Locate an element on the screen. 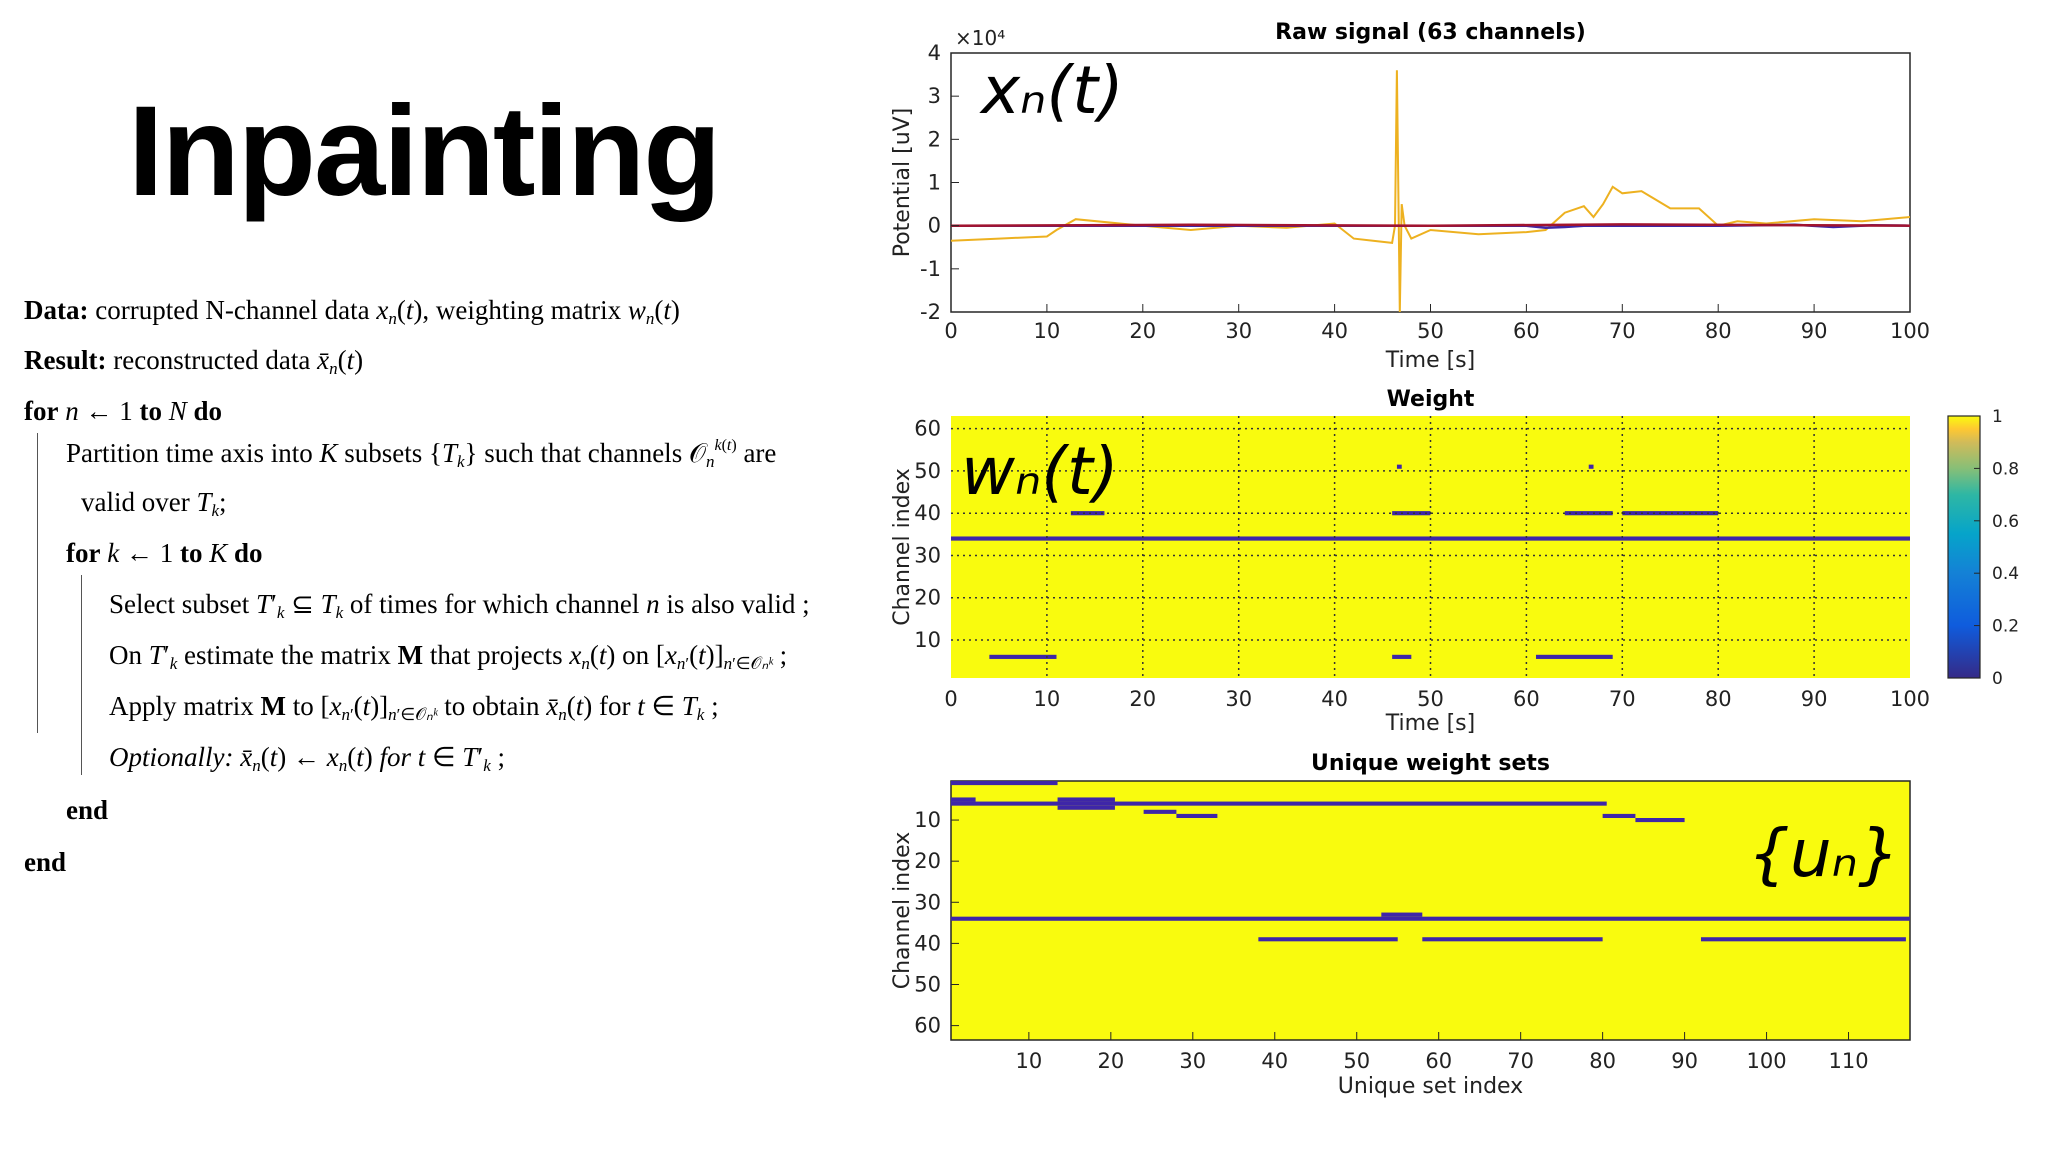 The image size is (2048, 1152). unique-xtick-label: 70 is located at coordinates (1520, 1061).